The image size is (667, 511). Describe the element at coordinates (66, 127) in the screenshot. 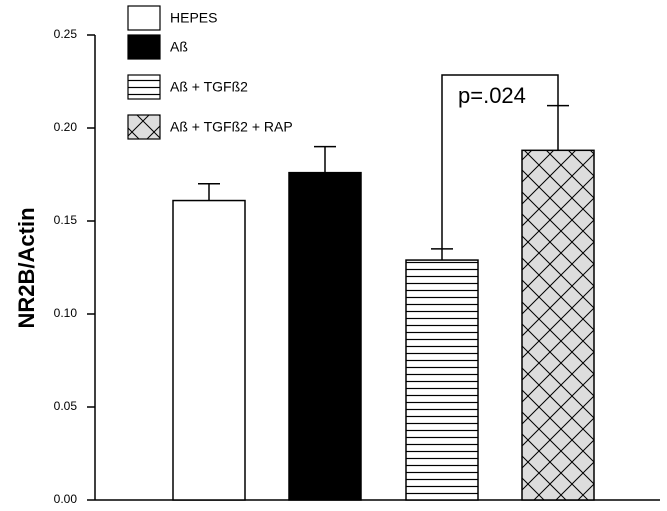

I see `y-tick-label: 0.20` at that location.